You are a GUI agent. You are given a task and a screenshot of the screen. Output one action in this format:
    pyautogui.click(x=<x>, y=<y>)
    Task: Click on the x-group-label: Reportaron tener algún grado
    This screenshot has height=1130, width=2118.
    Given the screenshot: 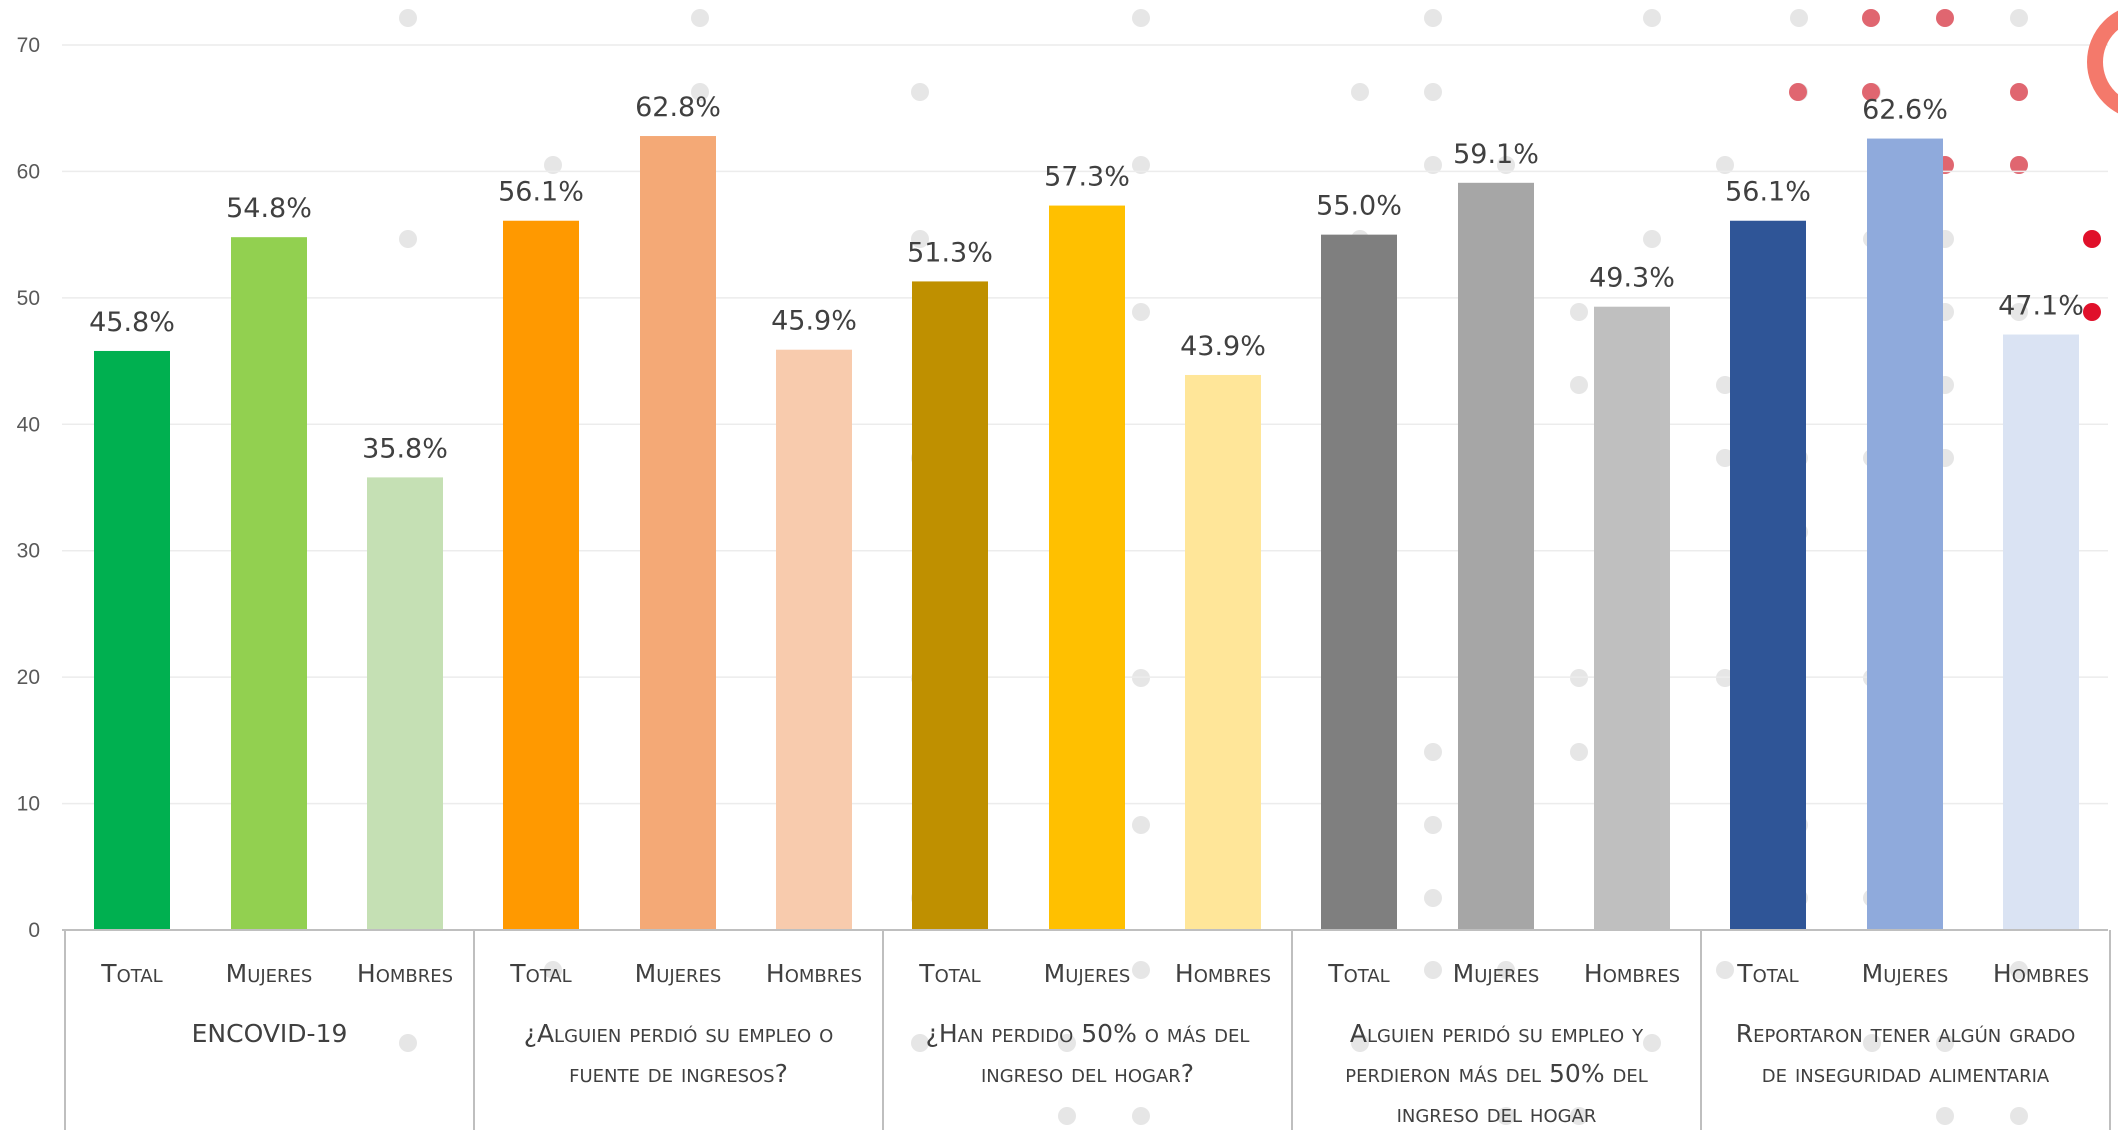 What is the action you would take?
    pyautogui.click(x=1906, y=1033)
    